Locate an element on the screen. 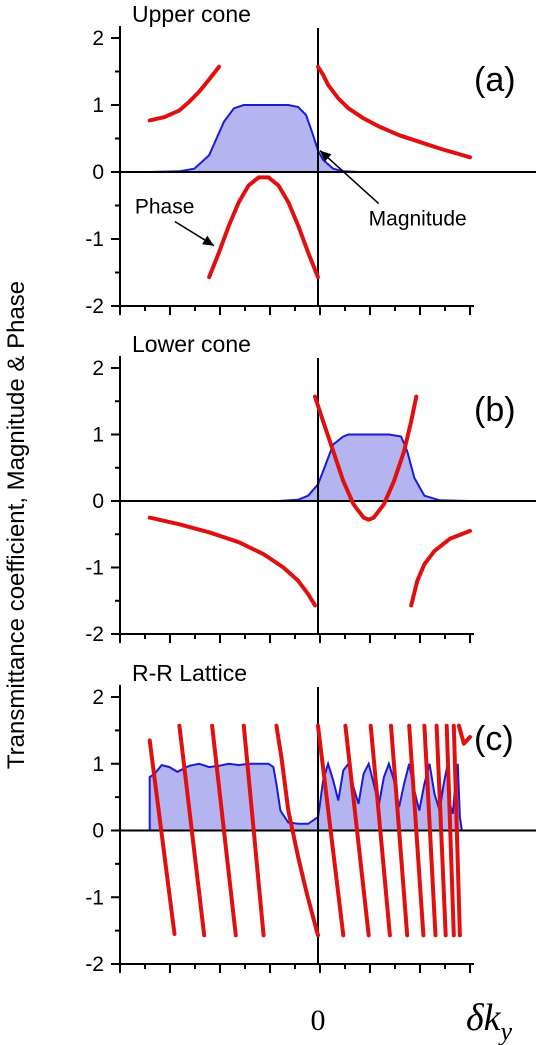 The height and width of the screenshot is (1045, 536). x-axis-label-sub: y is located at coordinates (505, 1031).